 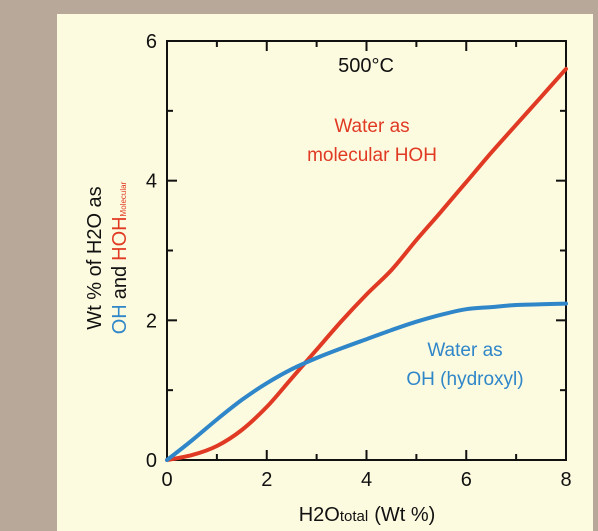 I want to click on x-axis-label-sub: total, so click(x=354, y=516).